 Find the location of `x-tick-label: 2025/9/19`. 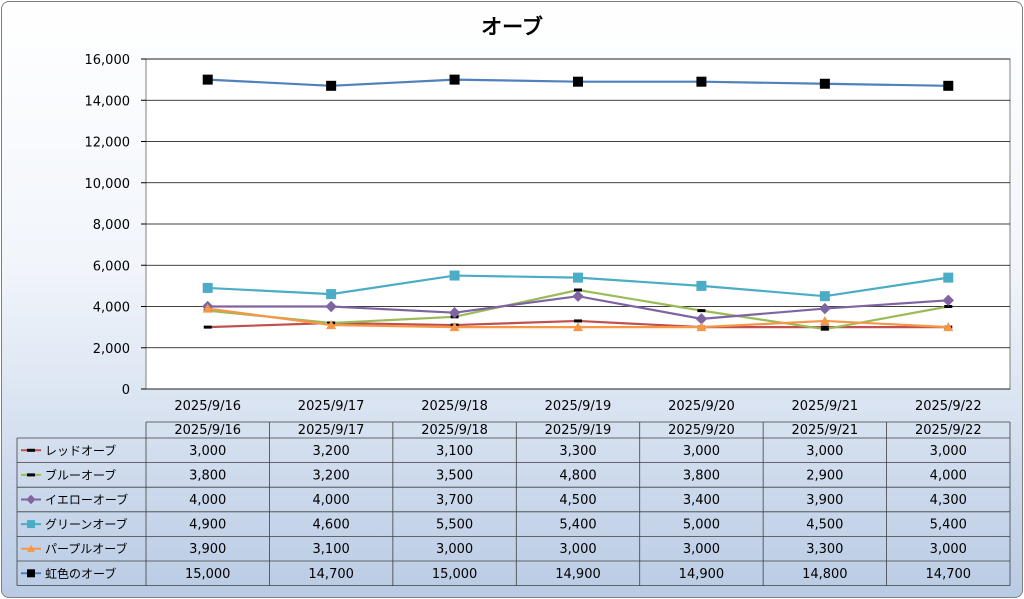

x-tick-label: 2025/9/19 is located at coordinates (578, 406).